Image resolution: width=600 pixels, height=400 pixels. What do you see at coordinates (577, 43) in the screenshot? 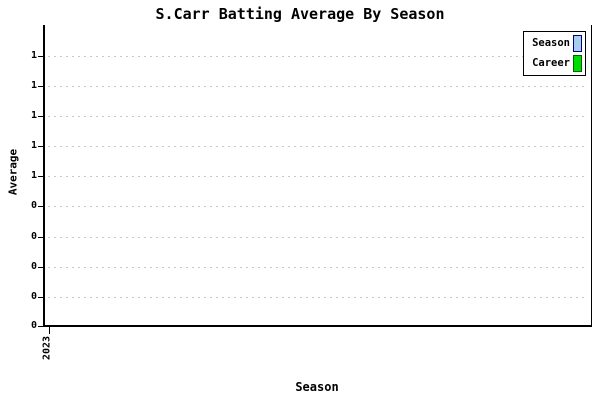
I see `legend-swatch-season` at bounding box center [577, 43].